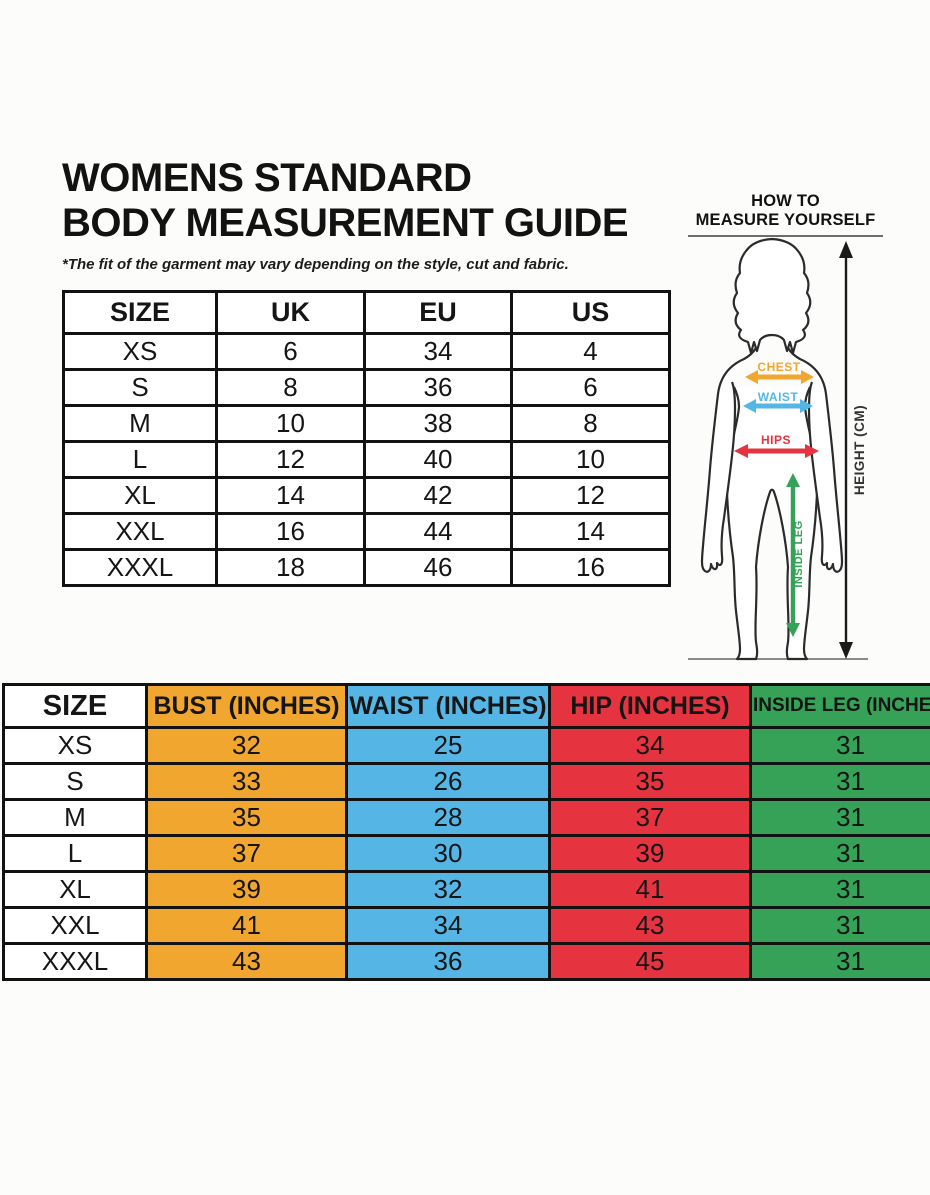 This screenshot has width=930, height=1195. I want to click on bust-cell: 33, so click(246, 781).